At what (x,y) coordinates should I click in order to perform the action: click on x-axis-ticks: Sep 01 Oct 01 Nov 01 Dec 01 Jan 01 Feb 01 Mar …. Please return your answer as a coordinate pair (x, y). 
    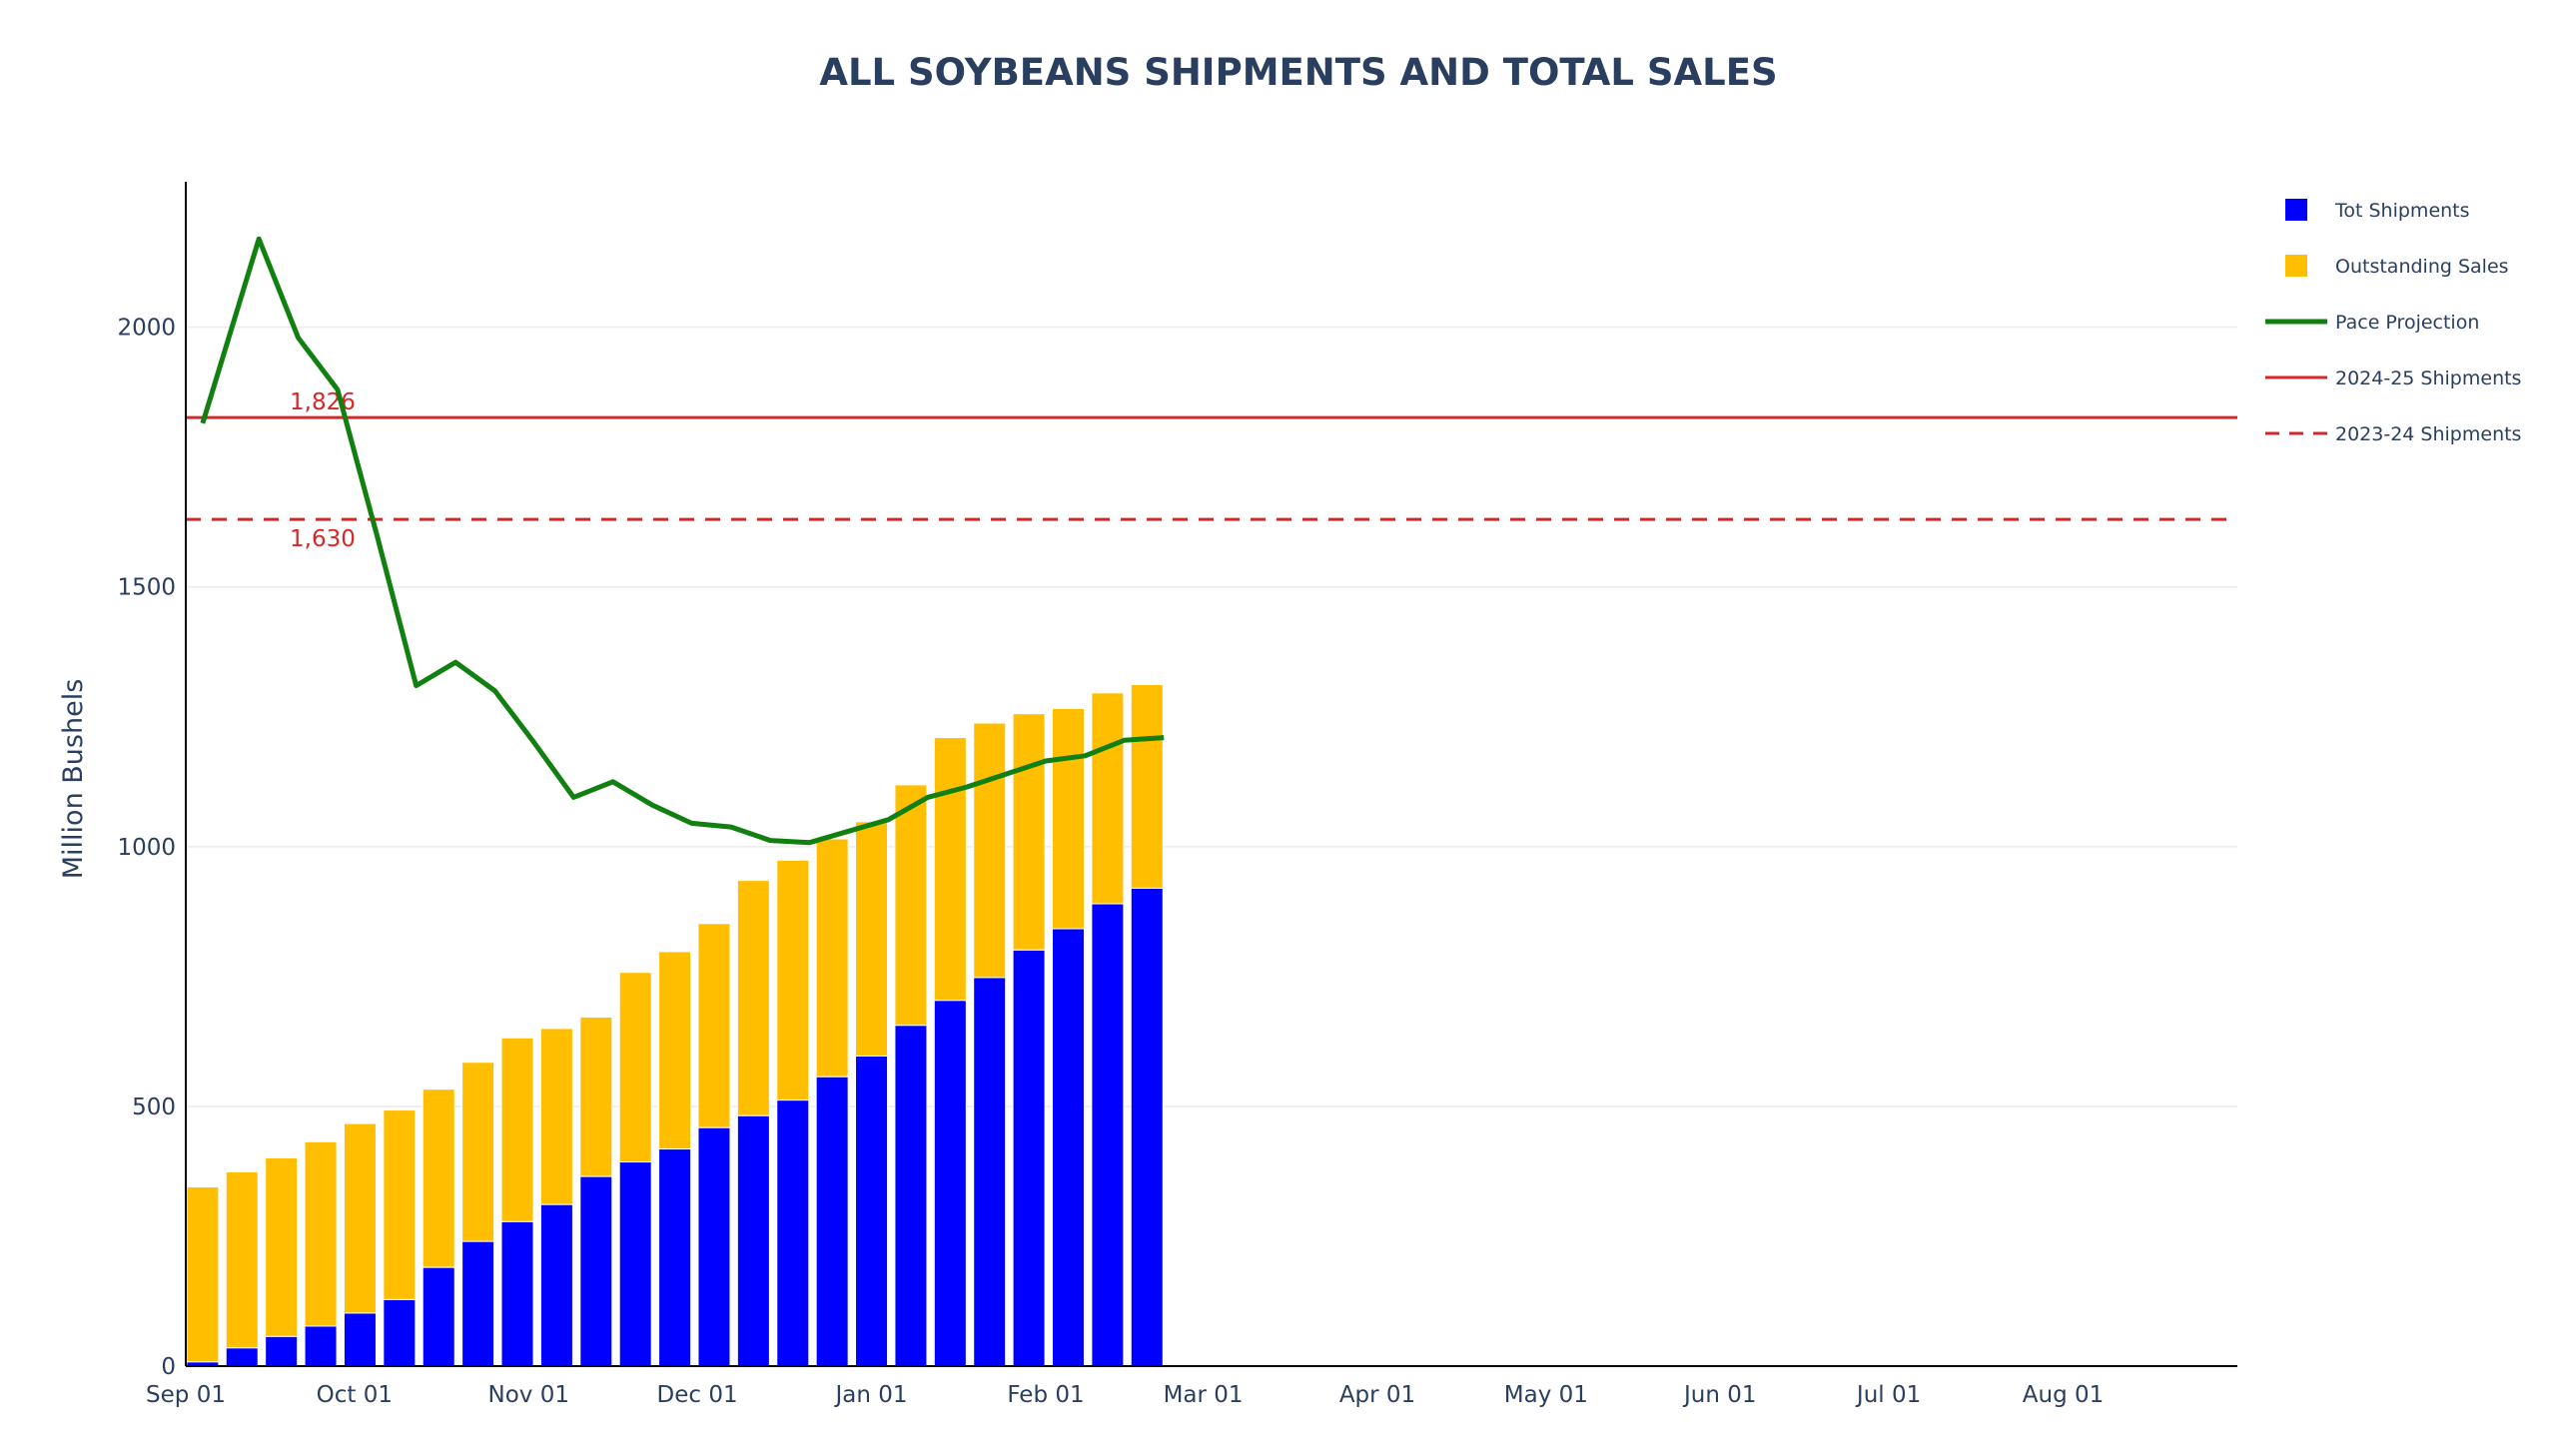
    Looking at the image, I should click on (1125, 1395).